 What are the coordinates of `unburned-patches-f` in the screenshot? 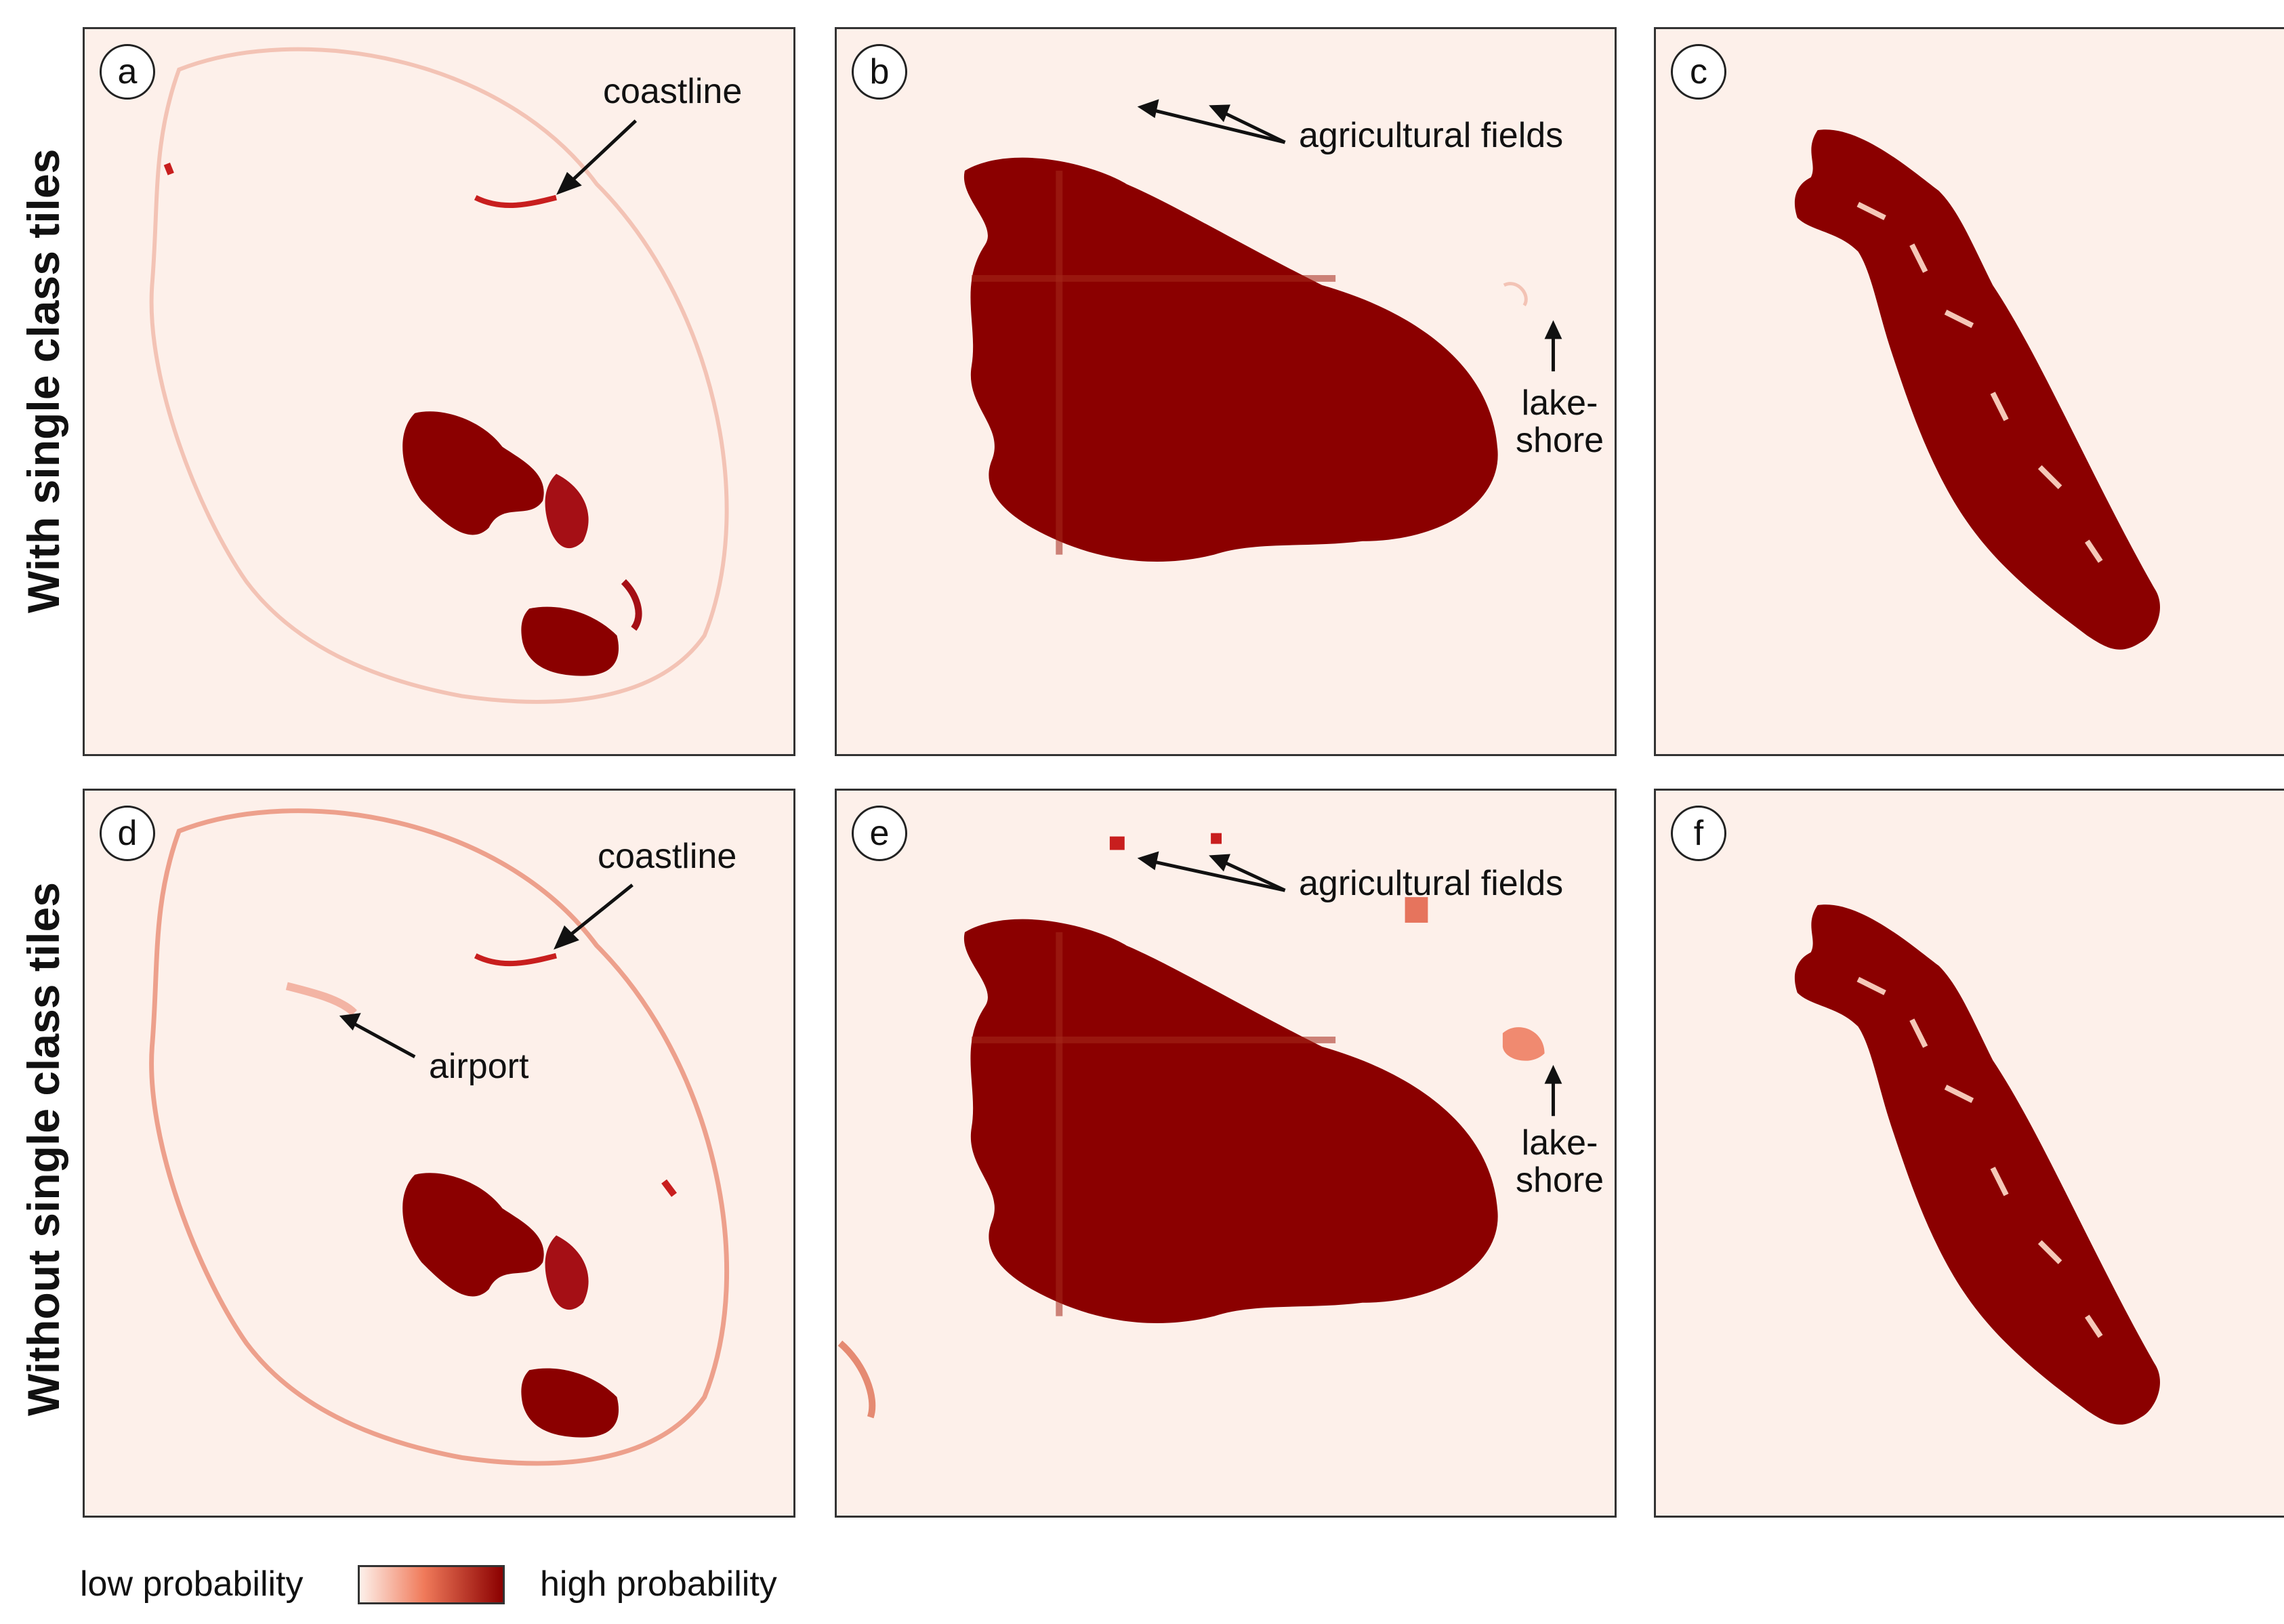 It's located at (1979, 1157).